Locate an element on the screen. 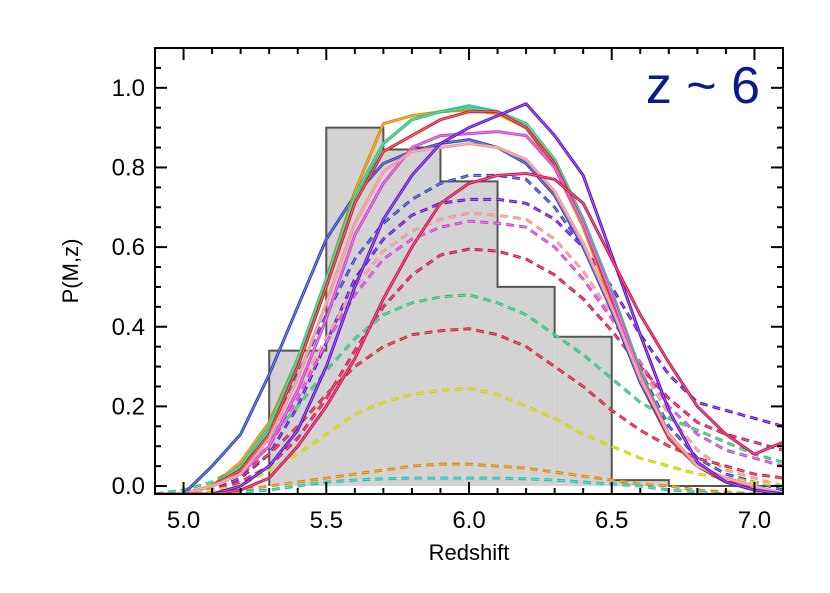 This screenshot has width=830, height=593. redshift-annotation: z ~ 6 is located at coordinates (703, 86).